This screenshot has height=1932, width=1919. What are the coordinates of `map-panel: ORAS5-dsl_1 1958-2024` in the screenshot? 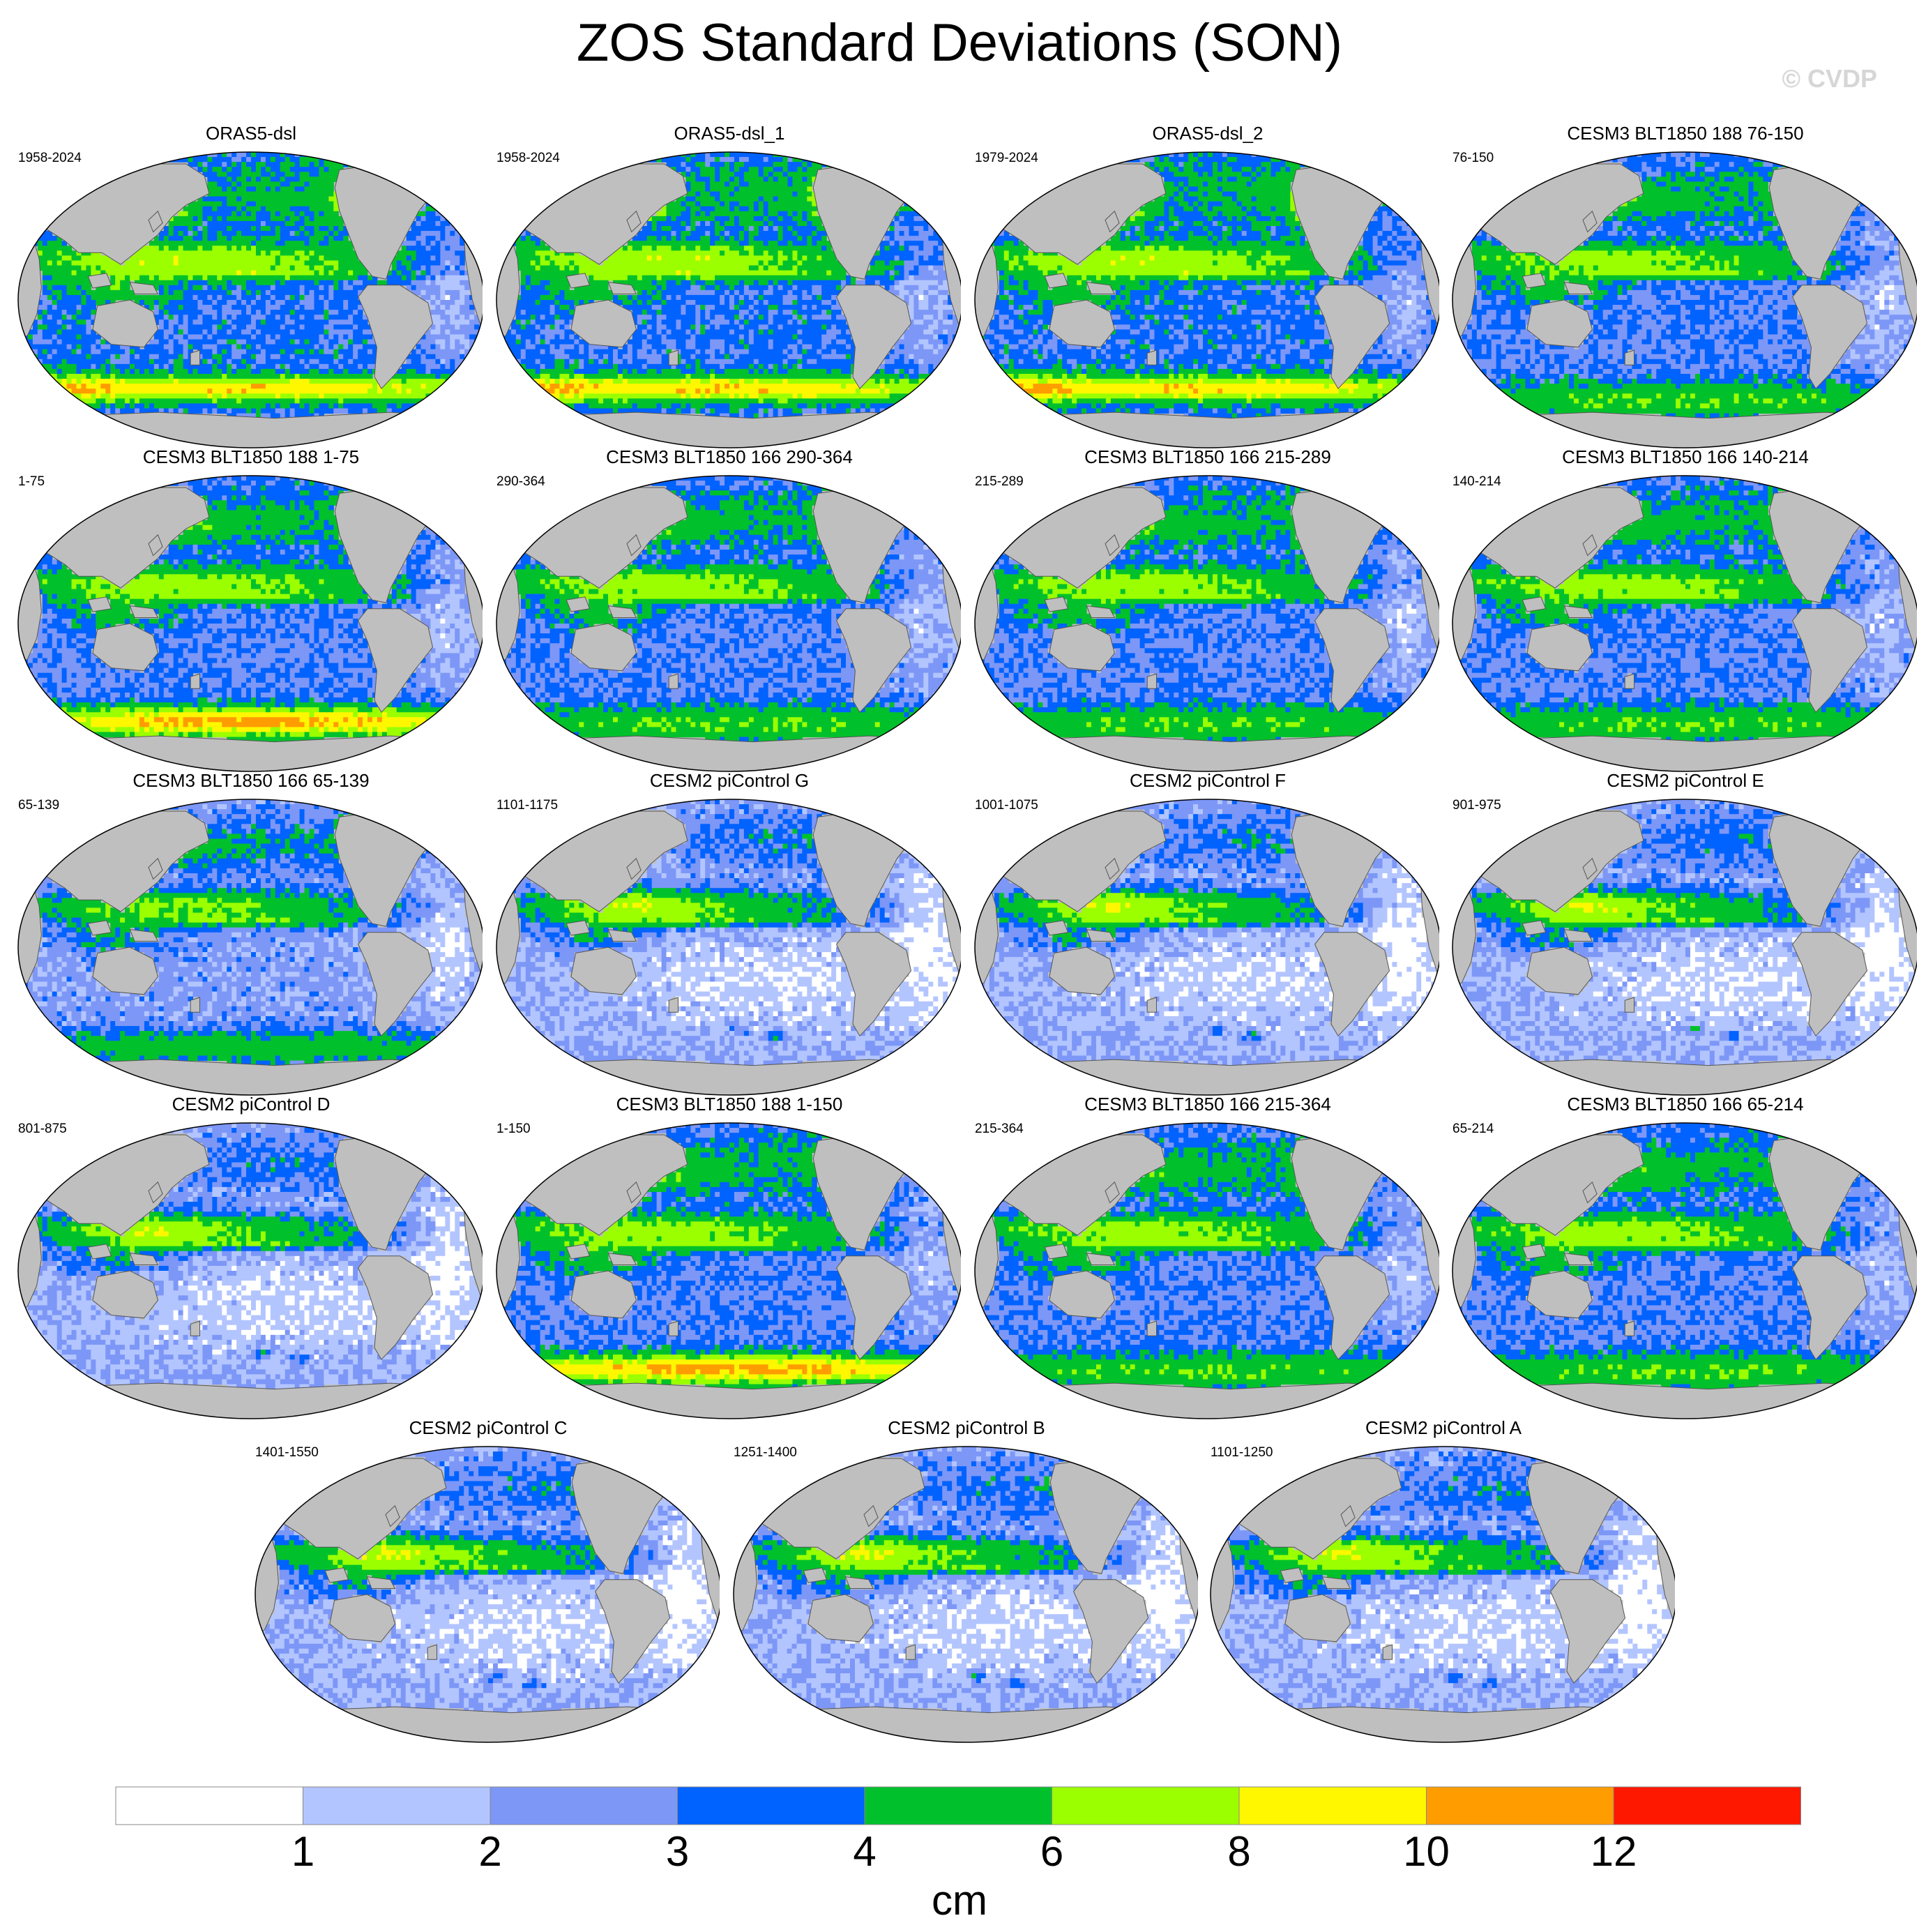 It's located at (729, 283).